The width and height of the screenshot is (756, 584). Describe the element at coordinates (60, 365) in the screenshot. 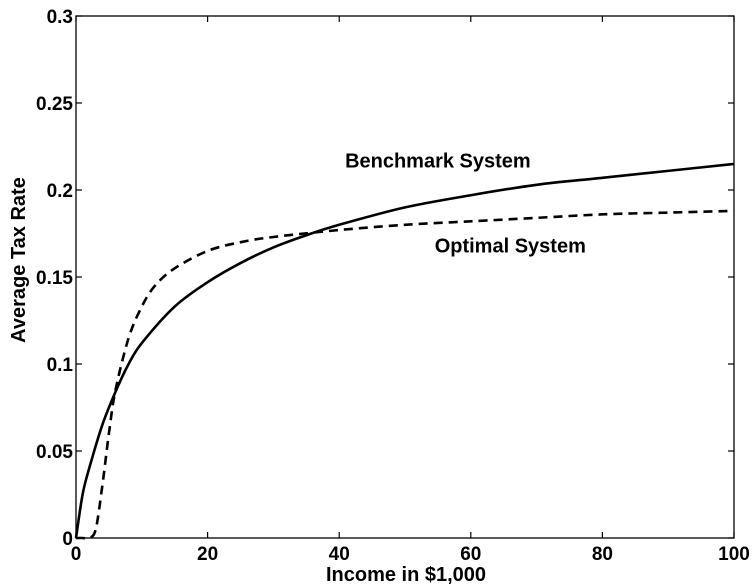

I see `y-tick-label: 0.1` at that location.